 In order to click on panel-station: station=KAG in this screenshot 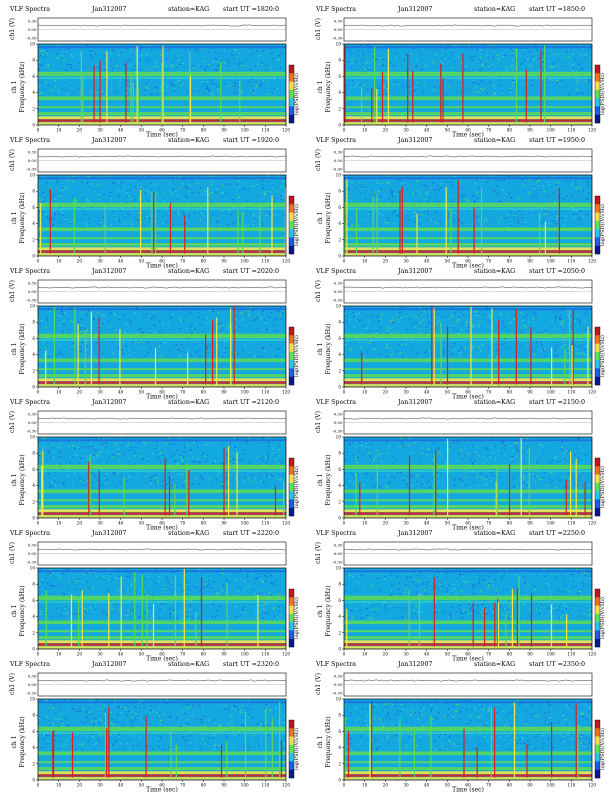, I will do `click(495, 9)`.